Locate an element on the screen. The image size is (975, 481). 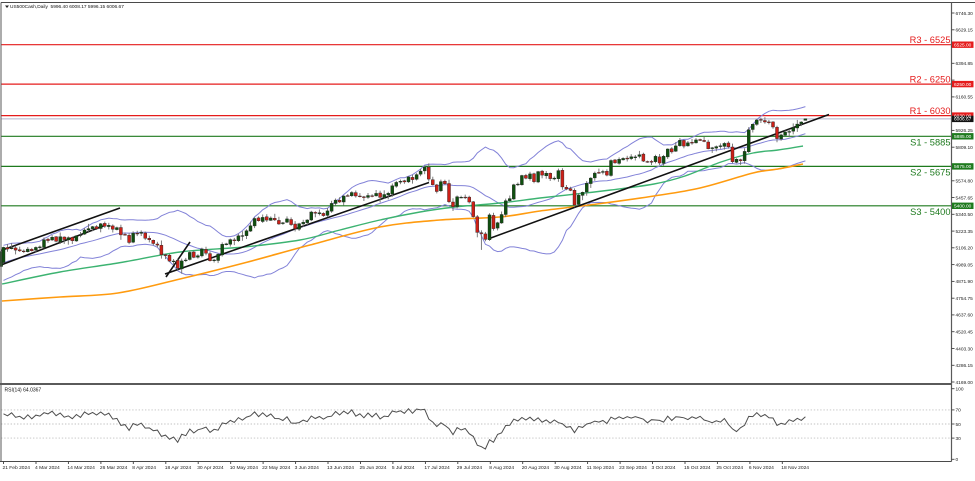
svg-text: 4871.90 is located at coordinates (965, 282).